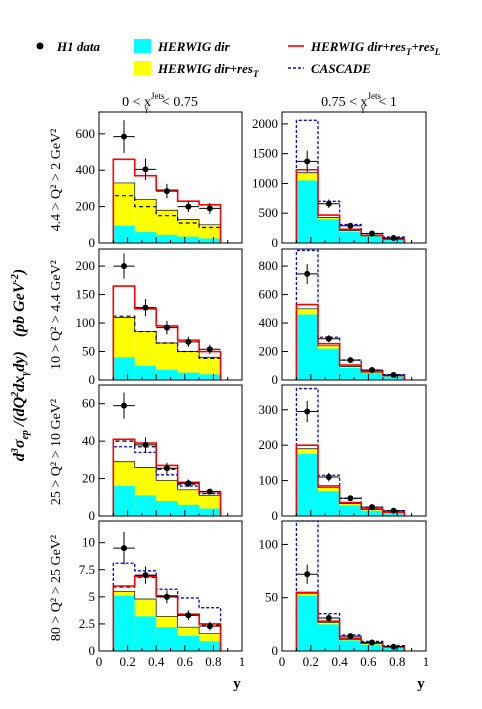  Describe the element at coordinates (142, 68) in the screenshot. I see `legend-dirres-swatch` at that location.